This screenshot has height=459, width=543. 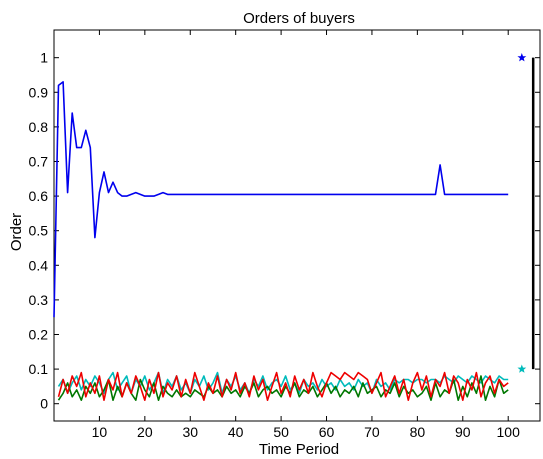 I want to click on y-tick-label: 0.2, so click(x=39, y=334).